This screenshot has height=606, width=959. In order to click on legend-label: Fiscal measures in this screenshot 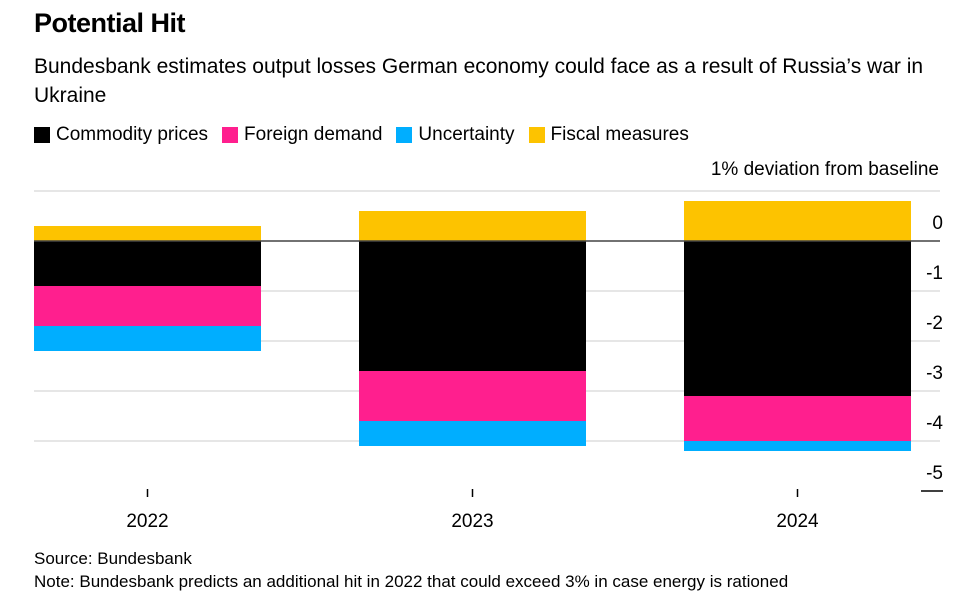, I will do `click(619, 134)`.